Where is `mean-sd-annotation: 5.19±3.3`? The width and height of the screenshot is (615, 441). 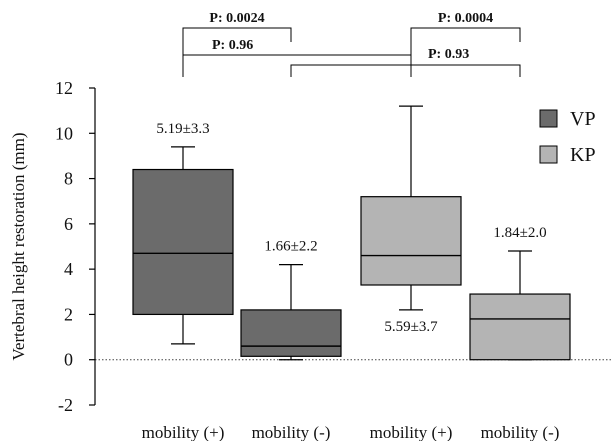
mean-sd-annotation: 5.19±3.3 is located at coordinates (182, 129).